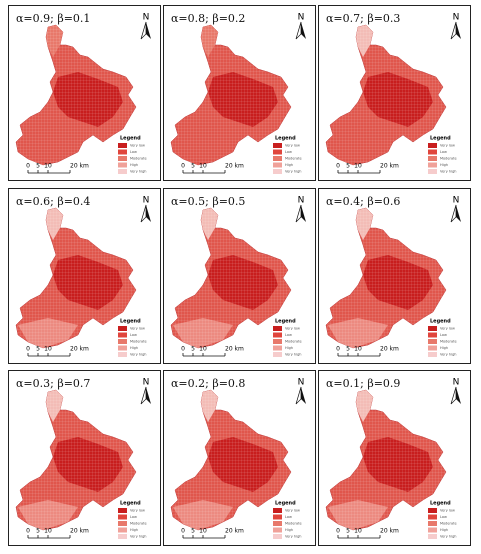 This screenshot has height=554, width=481. What do you see at coordinates (363, 18) in the screenshot?
I see `panel-title: α=0.7; β=0.3` at bounding box center [363, 18].